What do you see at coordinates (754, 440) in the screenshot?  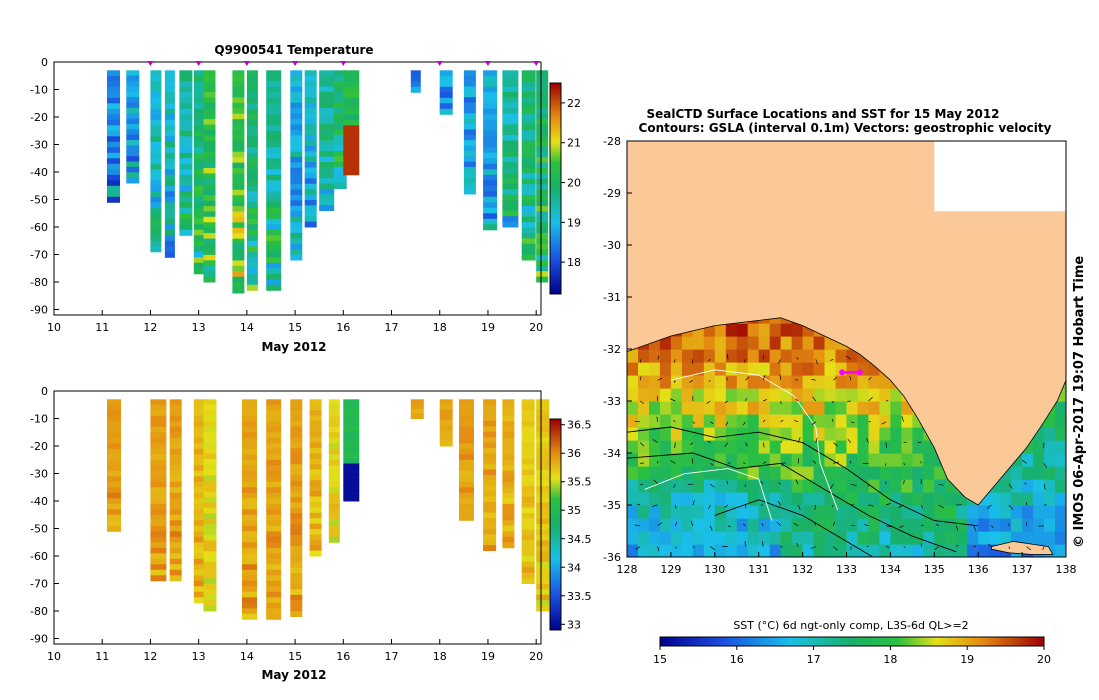 I see `sst-contour` at bounding box center [754, 440].